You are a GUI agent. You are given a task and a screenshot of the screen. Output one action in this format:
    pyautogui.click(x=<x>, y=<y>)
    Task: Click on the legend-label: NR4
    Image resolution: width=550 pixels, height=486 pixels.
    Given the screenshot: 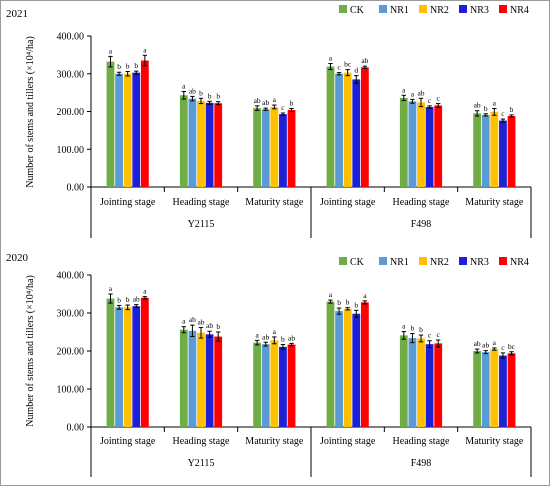 What is the action you would take?
    pyautogui.click(x=519, y=262)
    